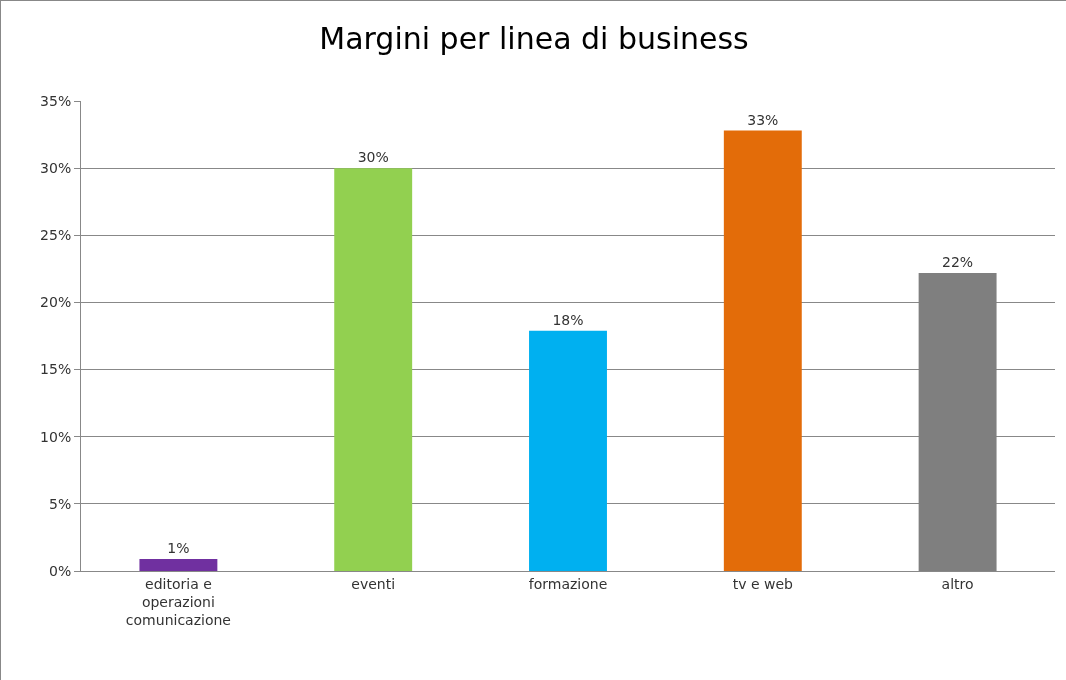  I want to click on y-tick-label: 35%, so click(56, 100).